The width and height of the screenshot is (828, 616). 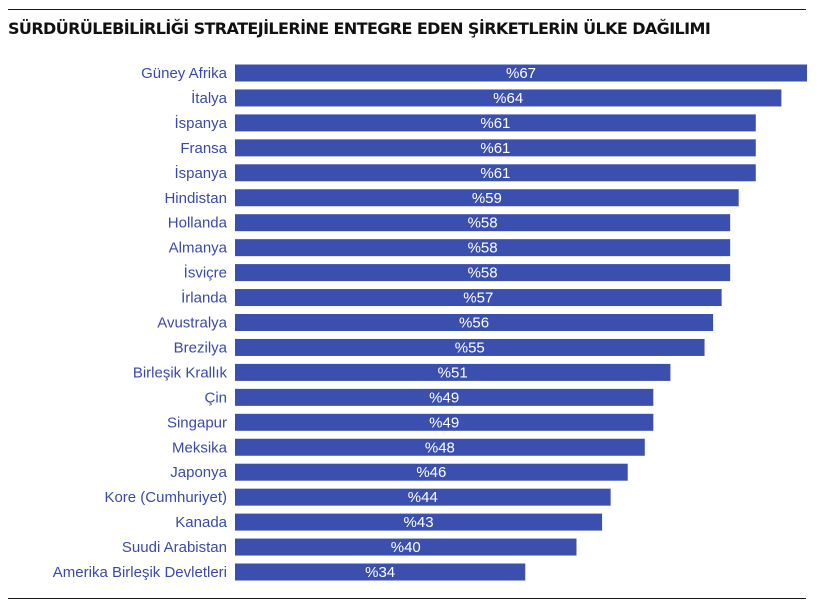 What do you see at coordinates (201, 347) in the screenshot?
I see `category-label: Brezilya` at bounding box center [201, 347].